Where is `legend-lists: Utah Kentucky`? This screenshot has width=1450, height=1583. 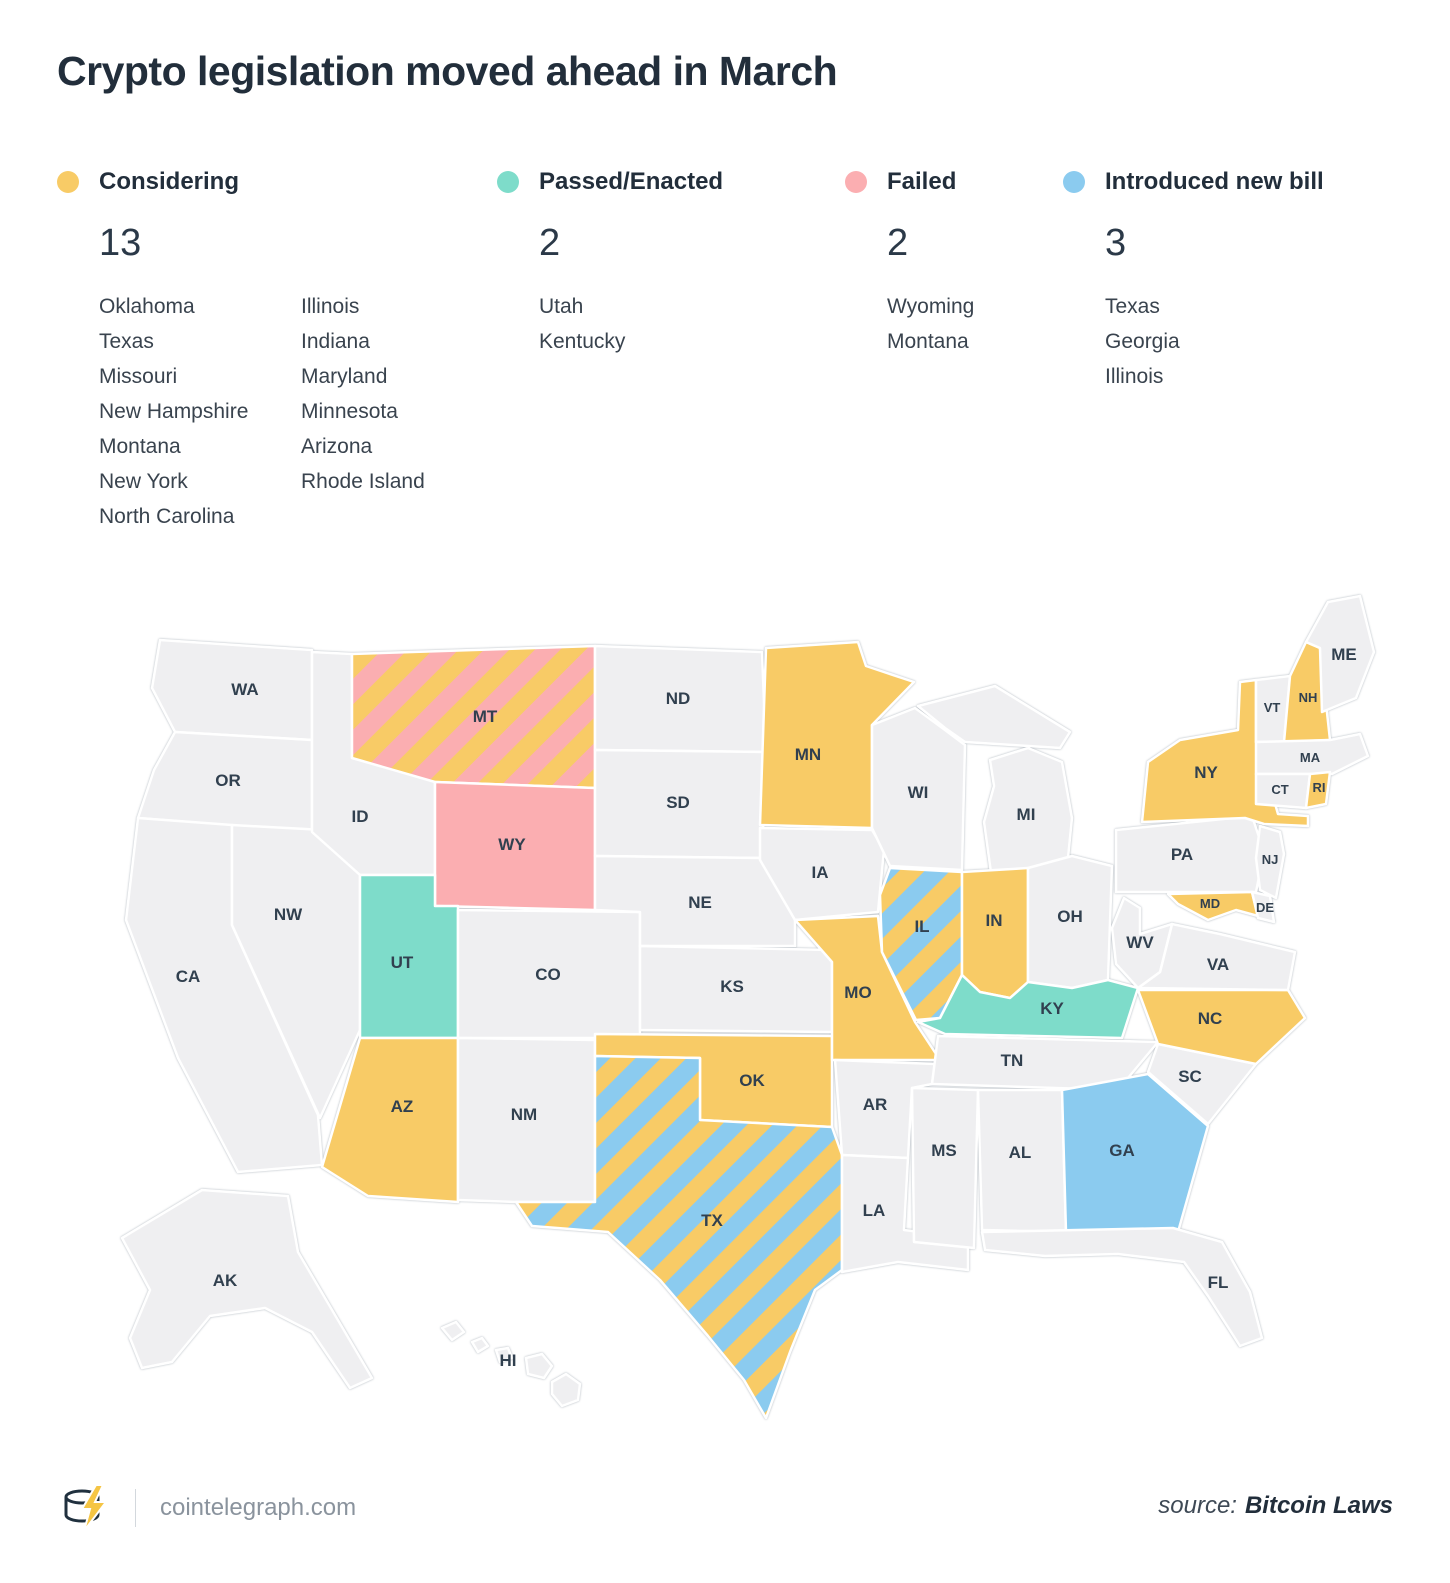
legend-lists: Utah Kentucky is located at coordinates (640, 324).